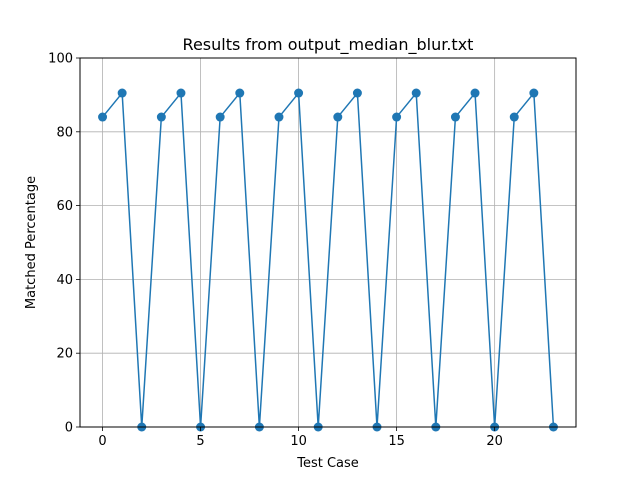 The width and height of the screenshot is (640, 480). I want to click on y-axis-label: Matched Percentage, so click(31, 242).